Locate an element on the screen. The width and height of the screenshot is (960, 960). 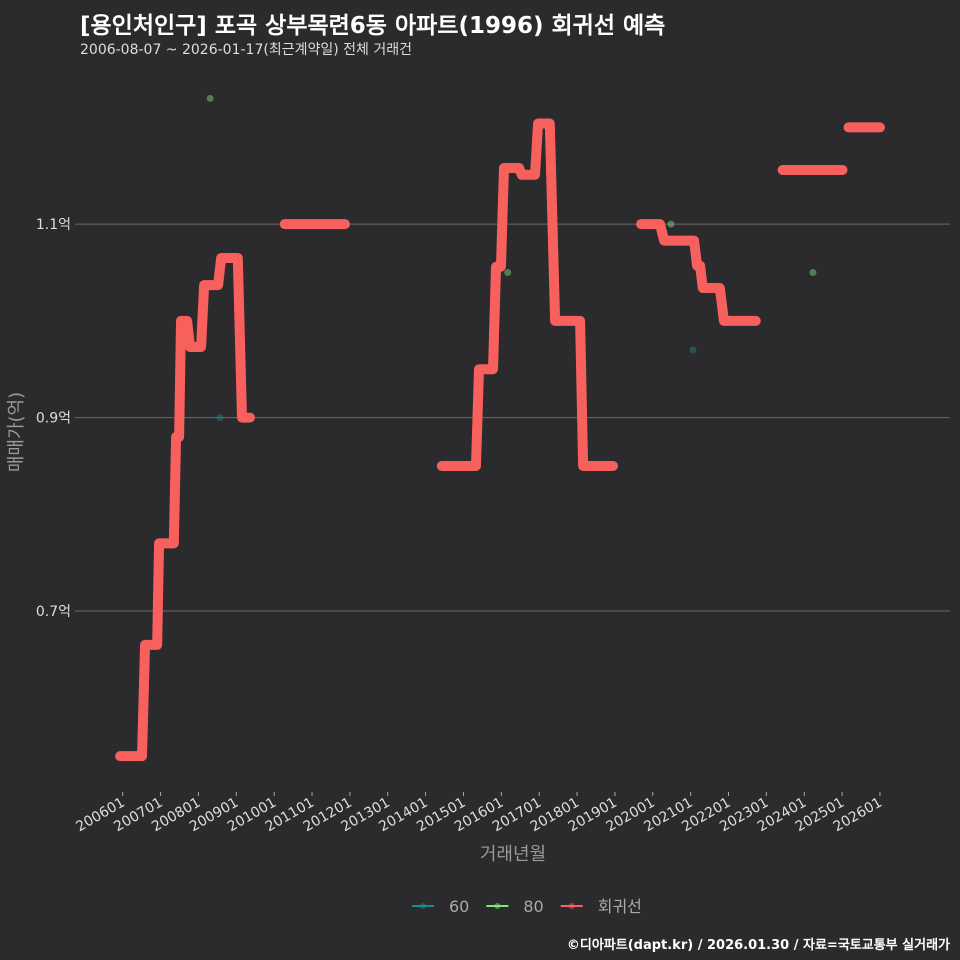
x-axis-label: 거래년월 is located at coordinates (513, 854).